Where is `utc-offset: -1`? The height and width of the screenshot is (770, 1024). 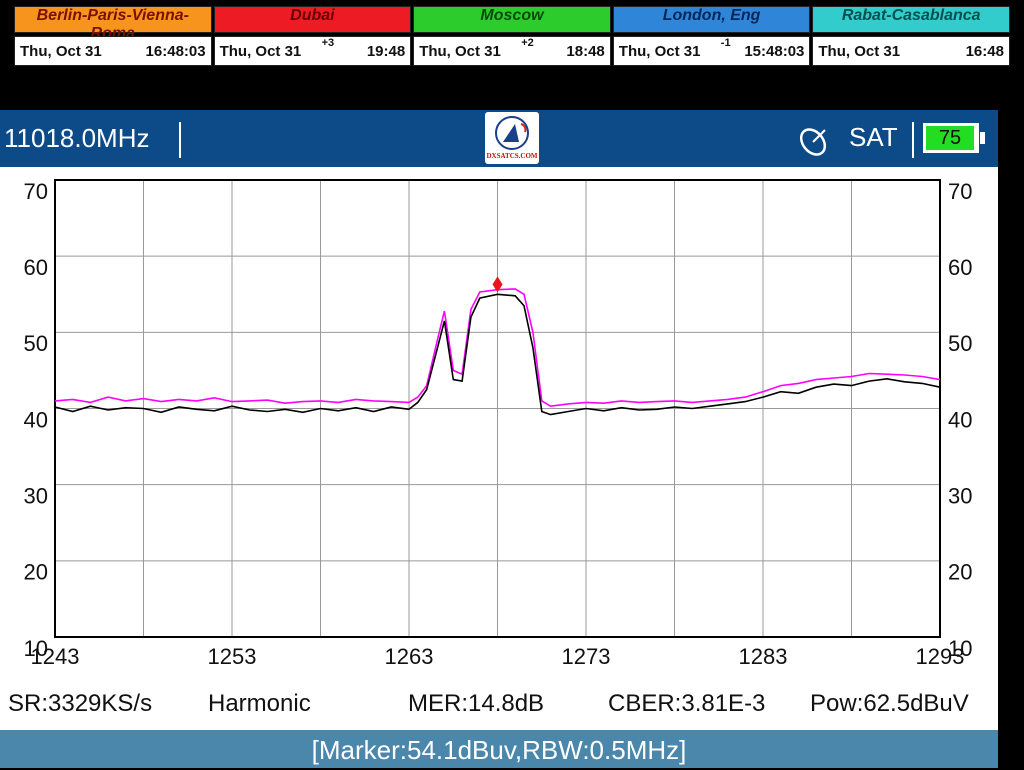
utc-offset: -1 is located at coordinates (725, 43).